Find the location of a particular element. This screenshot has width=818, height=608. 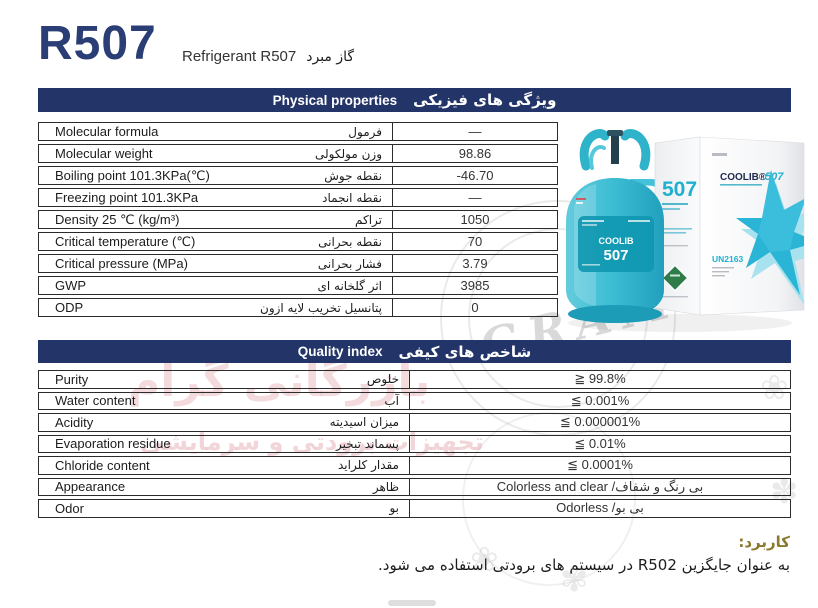

property-name-en: Critical pressure (MPa) is located at coordinates (121, 263).